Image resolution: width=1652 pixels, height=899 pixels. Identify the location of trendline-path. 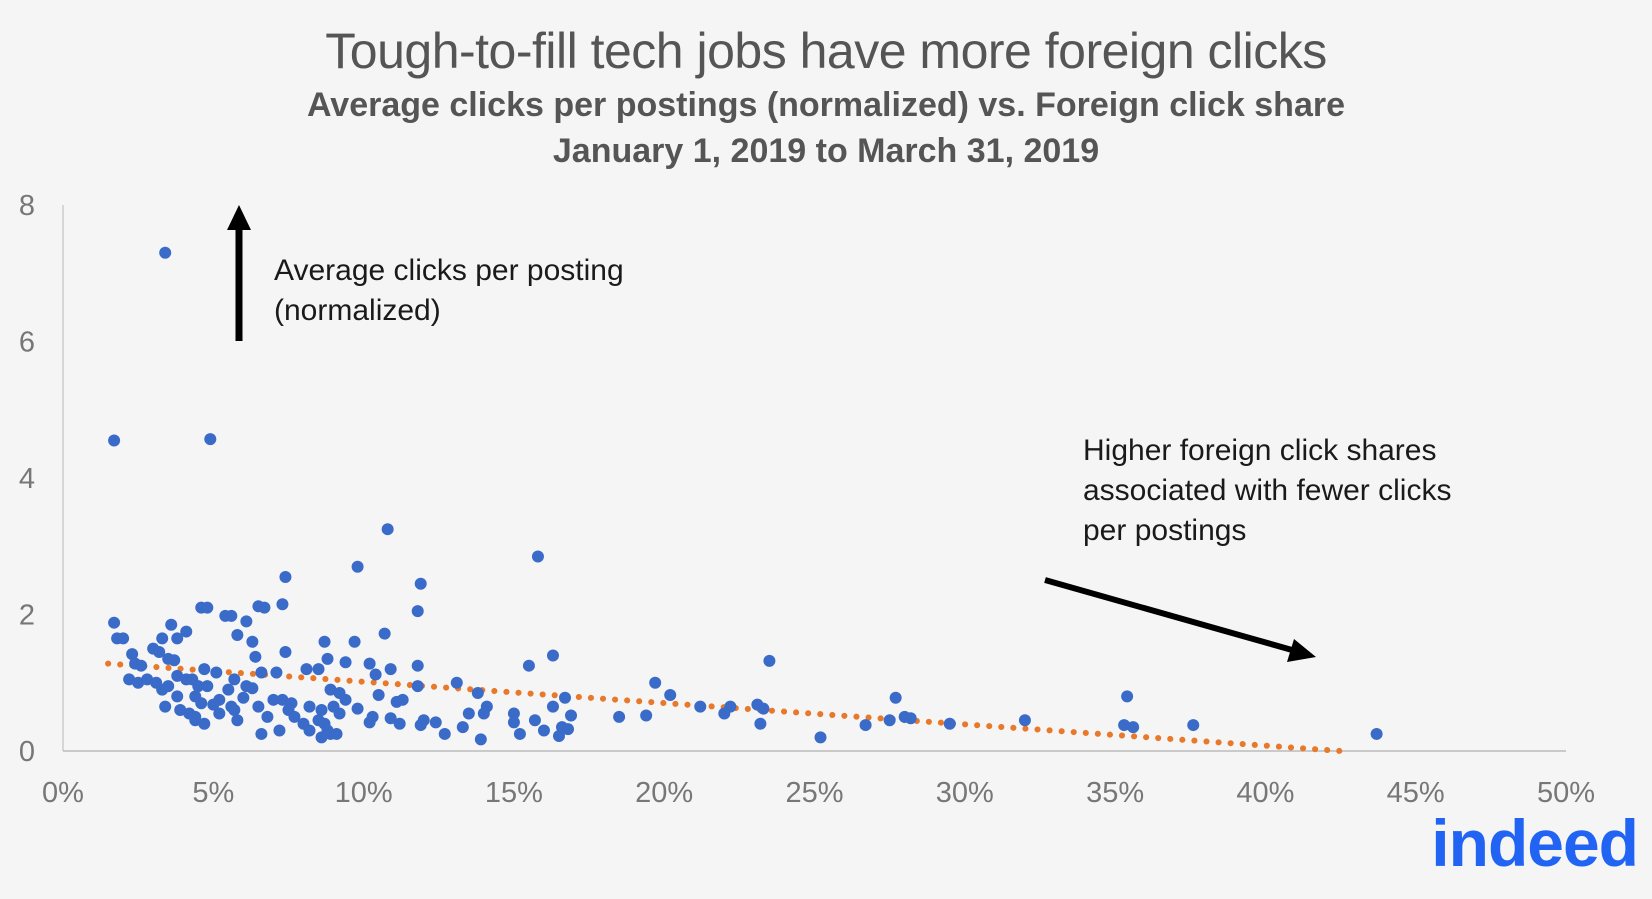
(724, 707).